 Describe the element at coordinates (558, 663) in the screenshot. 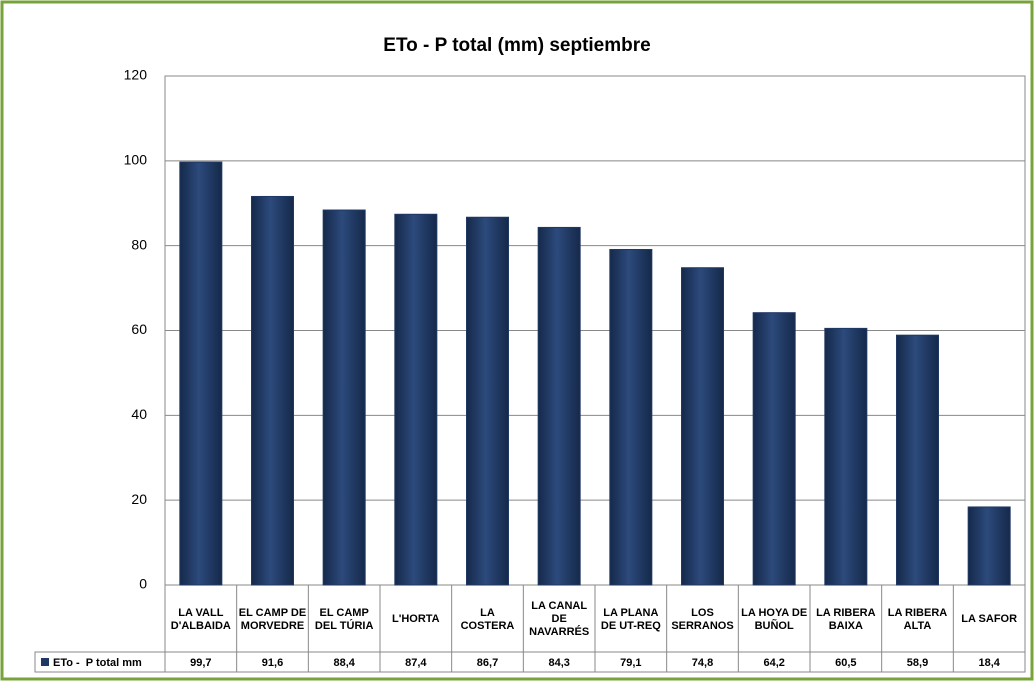

I see `table-value: 84,3` at that location.